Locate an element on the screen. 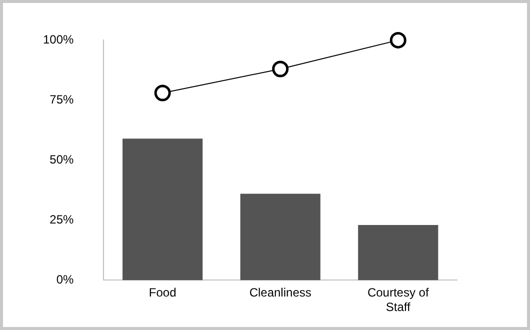  y-tick-label: 0% is located at coordinates (65, 279).